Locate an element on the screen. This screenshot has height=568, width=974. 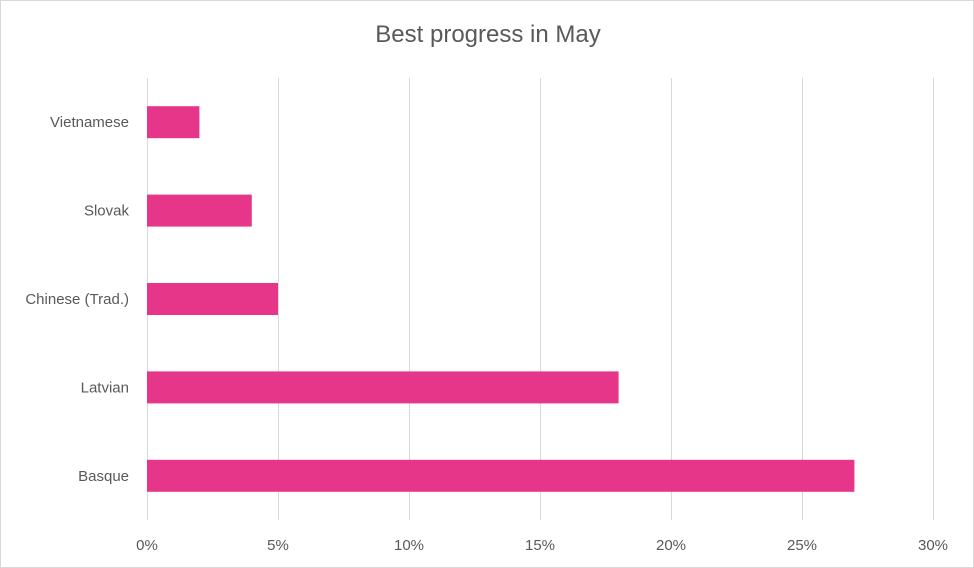
x-tick-label: 5% is located at coordinates (278, 545).